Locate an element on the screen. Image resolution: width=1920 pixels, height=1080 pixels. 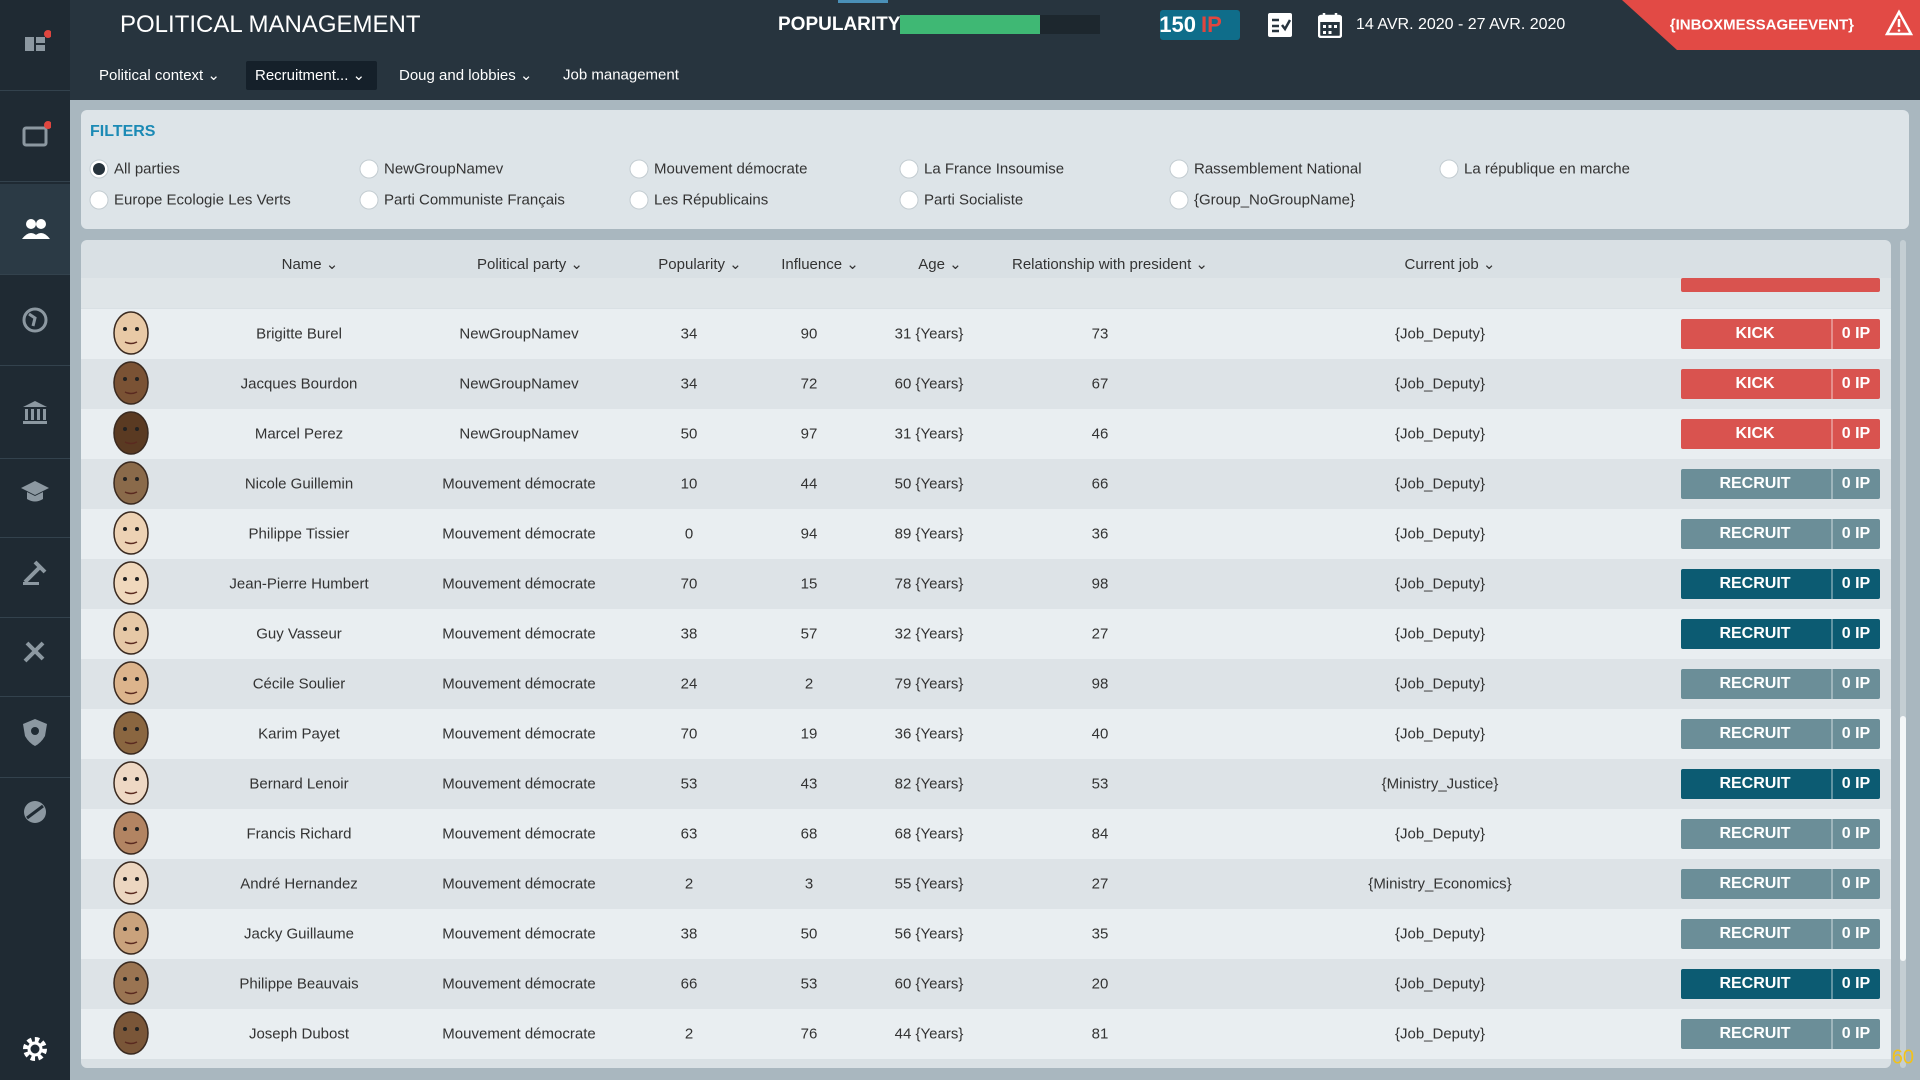
tab: Political context ⌄ is located at coordinates (159, 75).